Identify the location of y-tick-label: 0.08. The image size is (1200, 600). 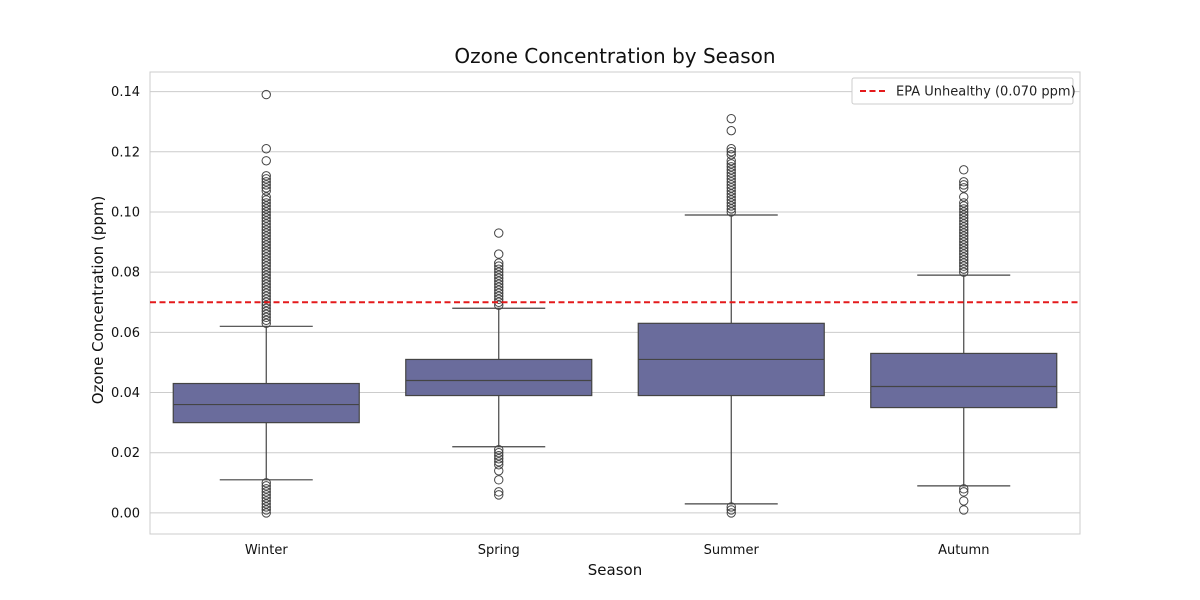
(125, 273).